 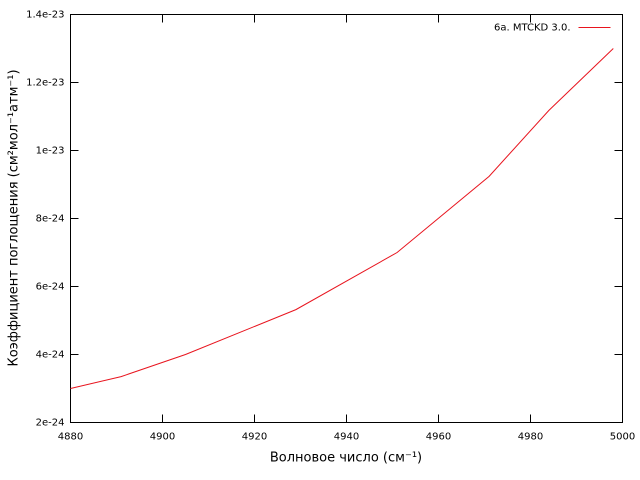 I want to click on y-tick-label: 2e-24, so click(x=50, y=423).